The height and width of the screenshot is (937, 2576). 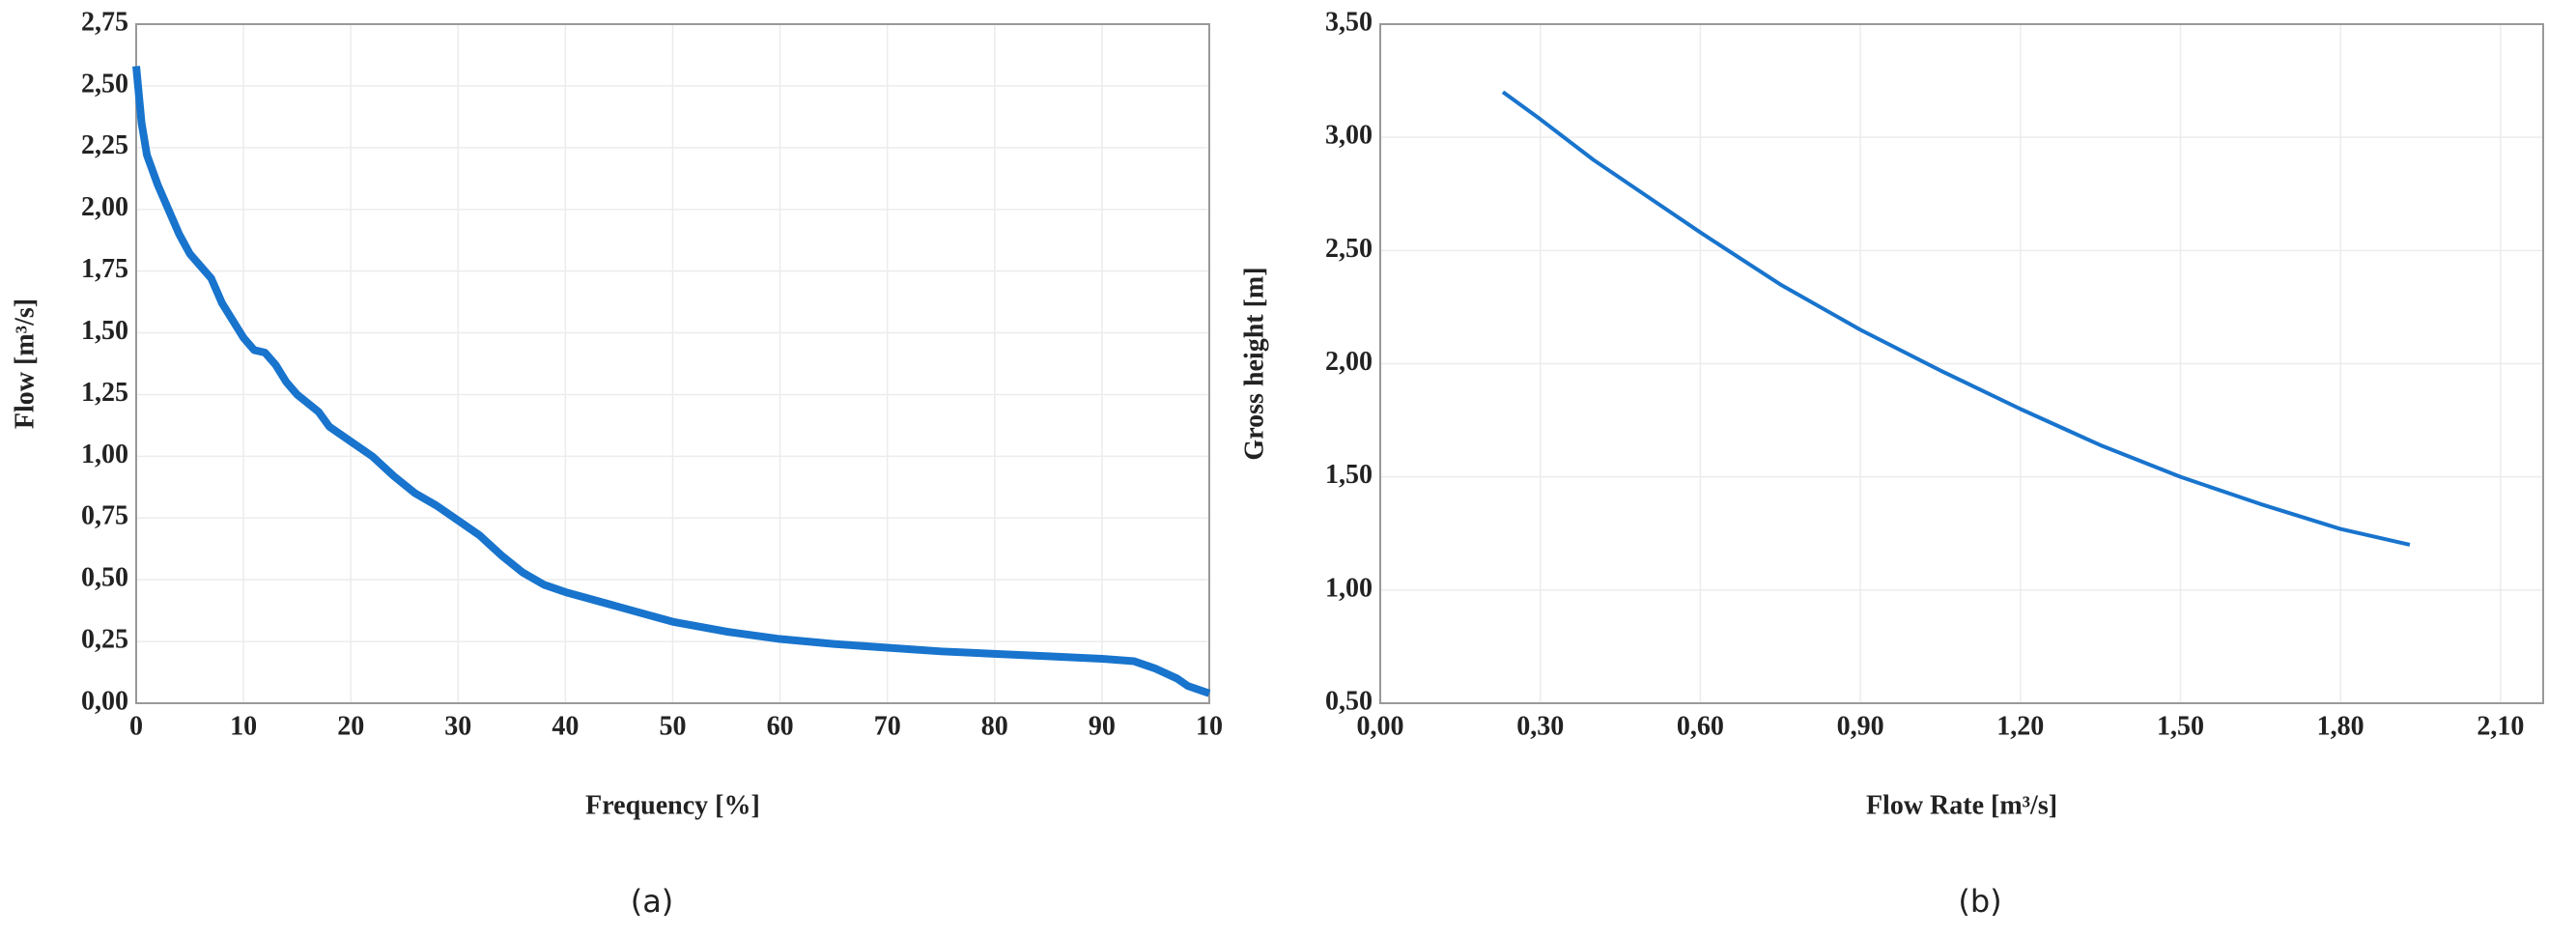 I want to click on y-tick-label: 3,50, so click(x=1349, y=22).